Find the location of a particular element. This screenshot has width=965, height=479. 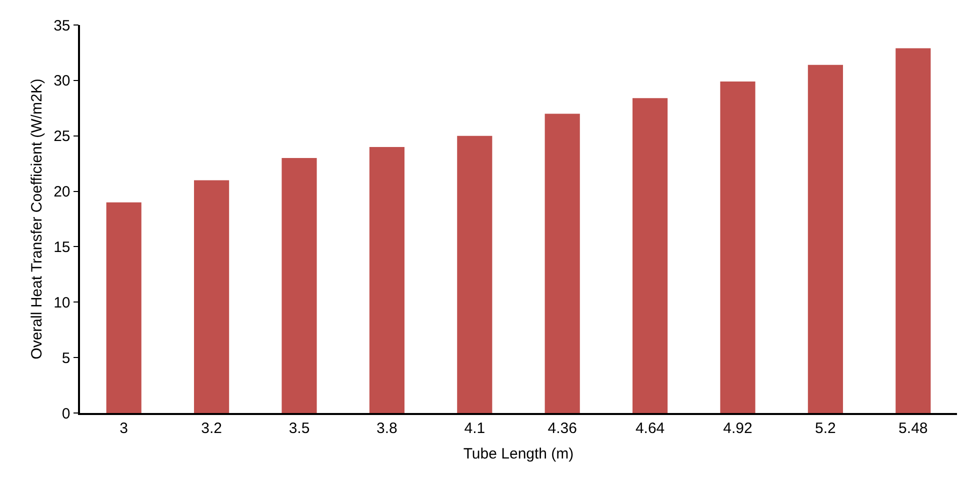

y-tick-label: 0 is located at coordinates (66, 413).